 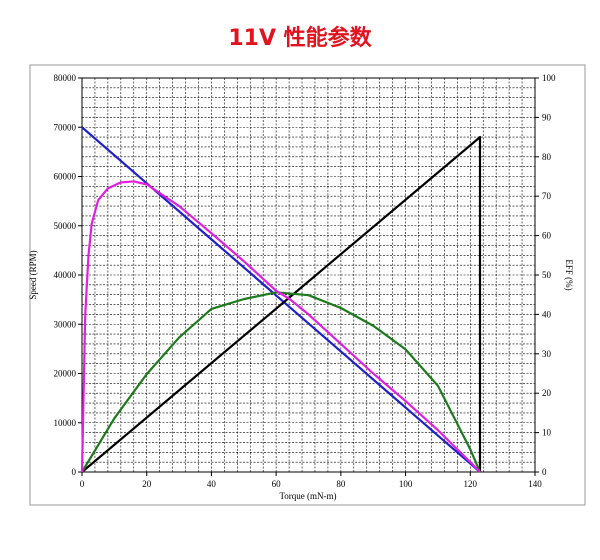 I want to click on y2-tick-label: 70, so click(x=547, y=196).